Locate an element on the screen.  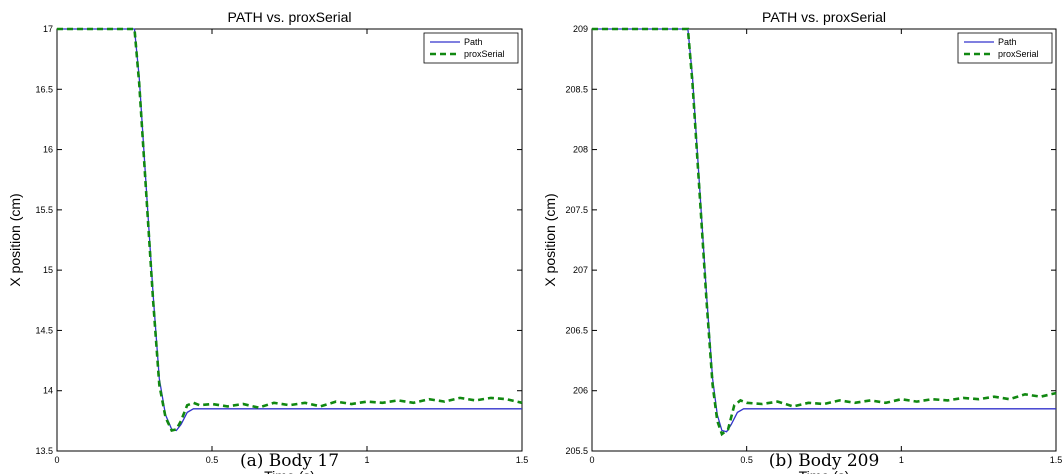
y-tick-label: 207.5 is located at coordinates (576, 210).